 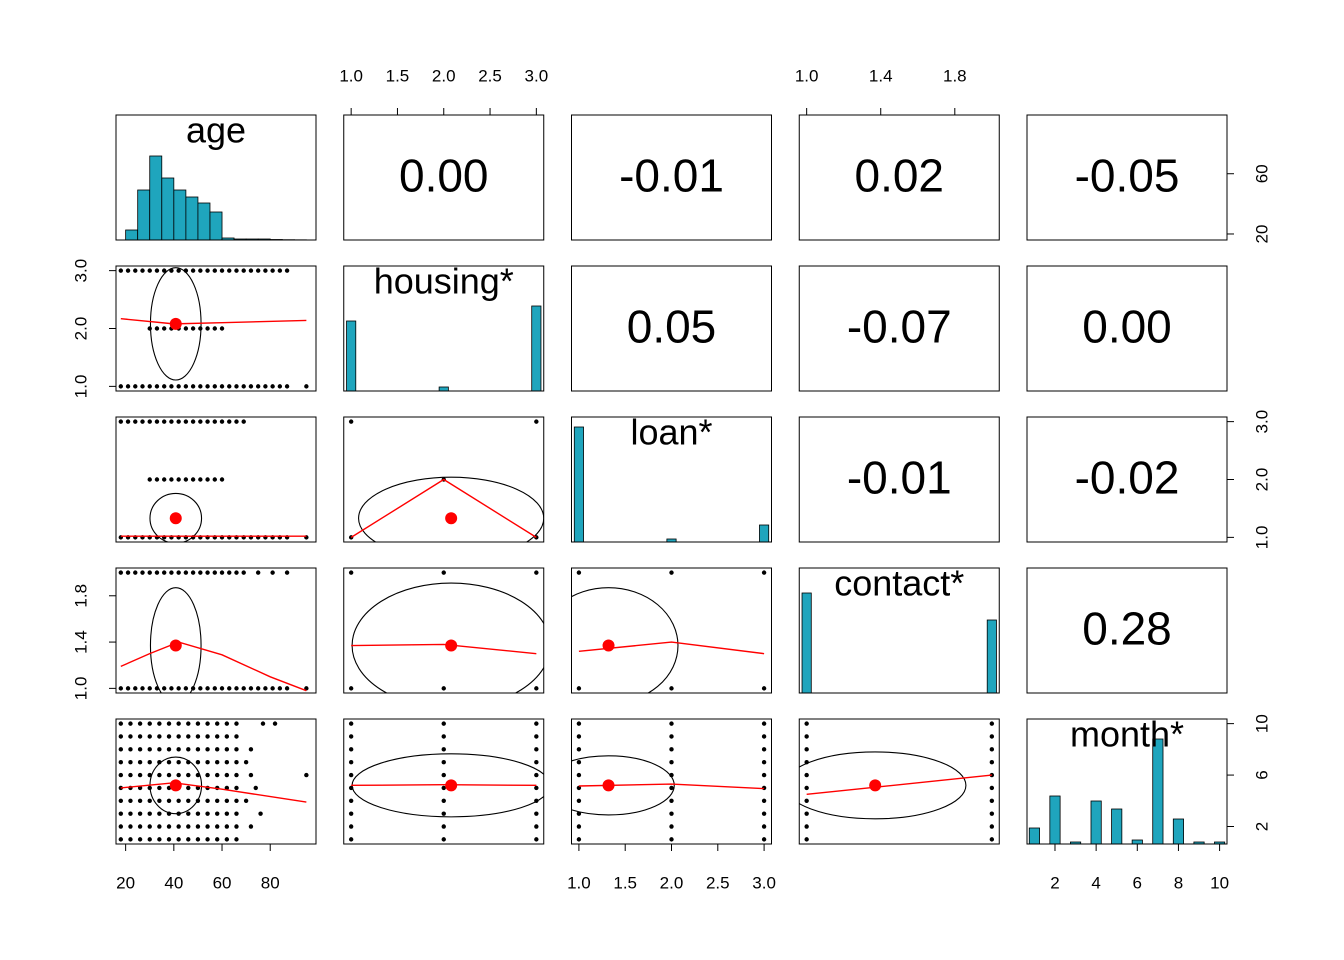 I want to click on y-tick-label: 1.0, so click(x=1261, y=538).